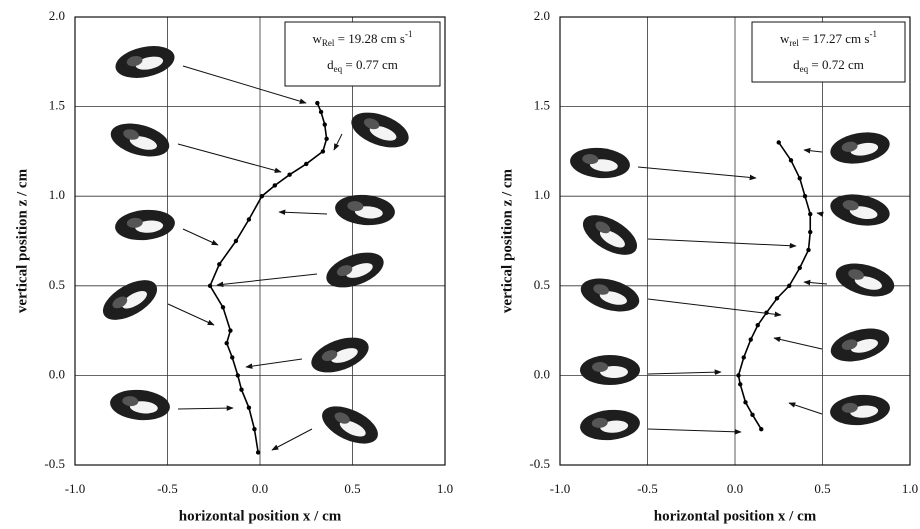 This screenshot has width=920, height=529. What do you see at coordinates (57, 284) in the screenshot?
I see `y-tick-label: 0.5` at bounding box center [57, 284].